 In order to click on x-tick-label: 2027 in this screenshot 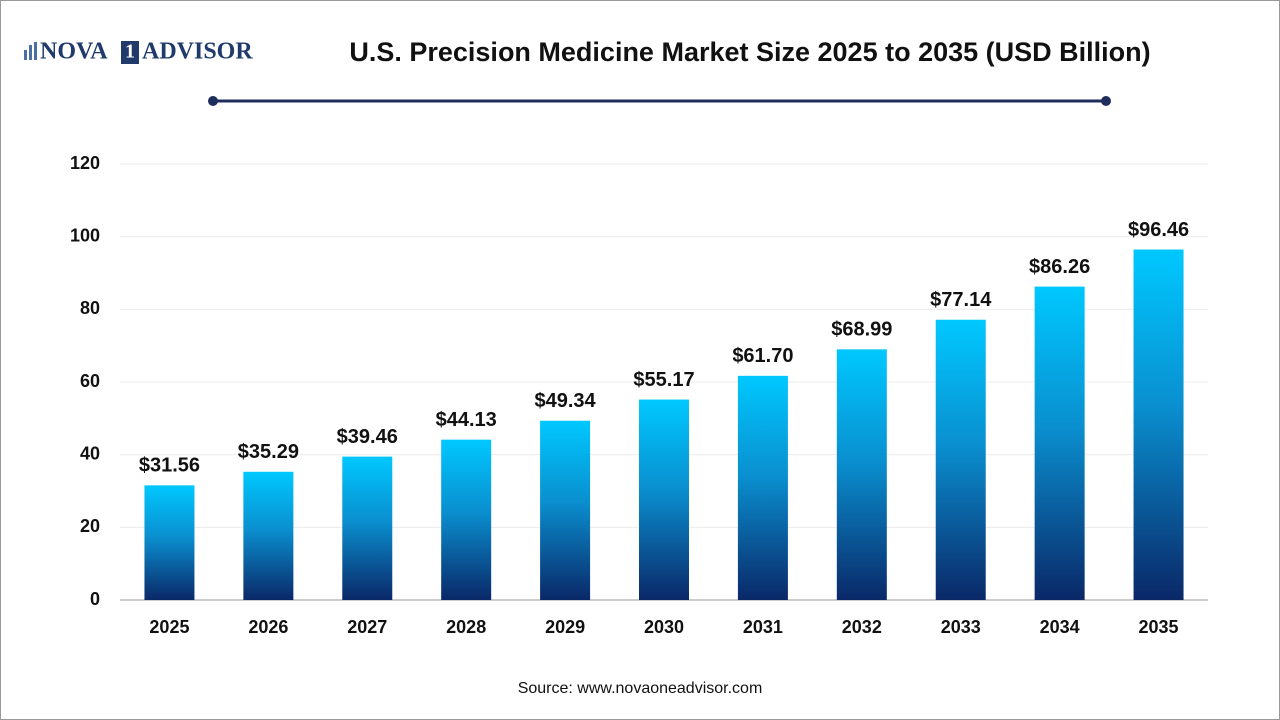, I will do `click(367, 627)`.